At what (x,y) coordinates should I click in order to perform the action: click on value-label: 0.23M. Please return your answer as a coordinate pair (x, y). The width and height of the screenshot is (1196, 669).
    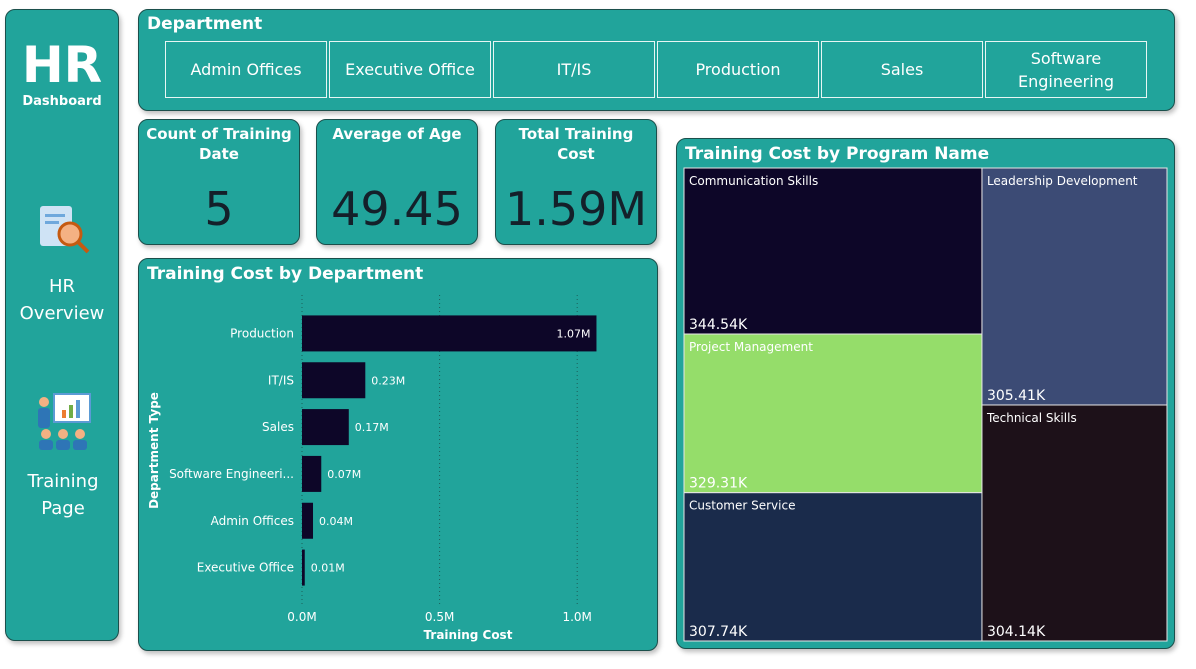
    Looking at the image, I should click on (388, 380).